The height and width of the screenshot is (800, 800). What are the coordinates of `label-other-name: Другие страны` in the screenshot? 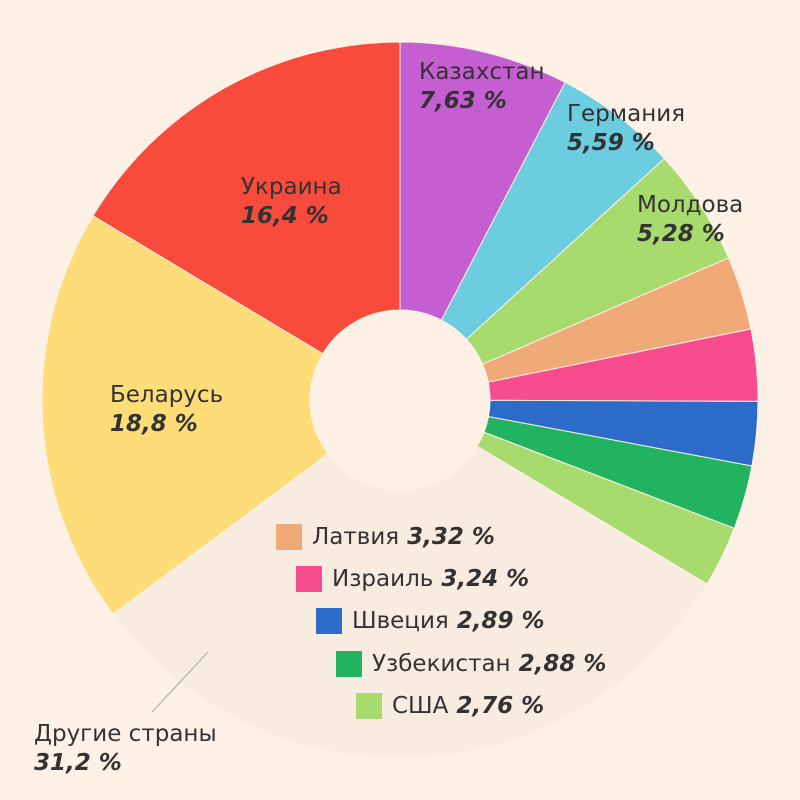 It's located at (125, 734).